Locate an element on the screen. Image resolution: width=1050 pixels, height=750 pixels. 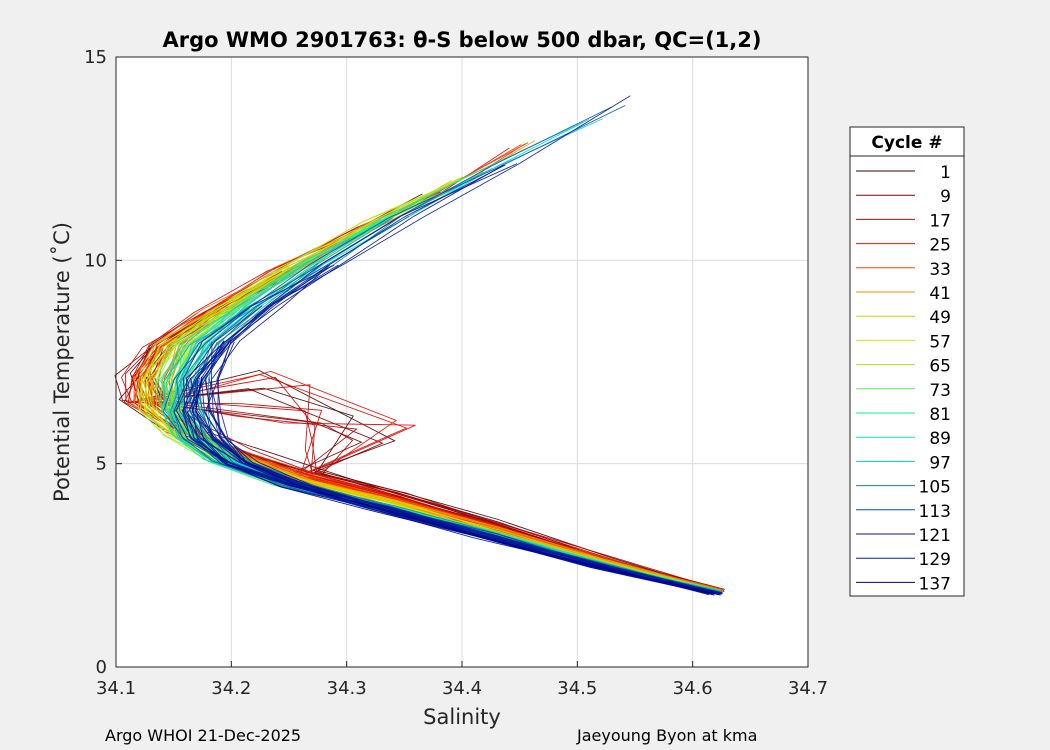
legend-entry-label: 25 is located at coordinates (940, 246).